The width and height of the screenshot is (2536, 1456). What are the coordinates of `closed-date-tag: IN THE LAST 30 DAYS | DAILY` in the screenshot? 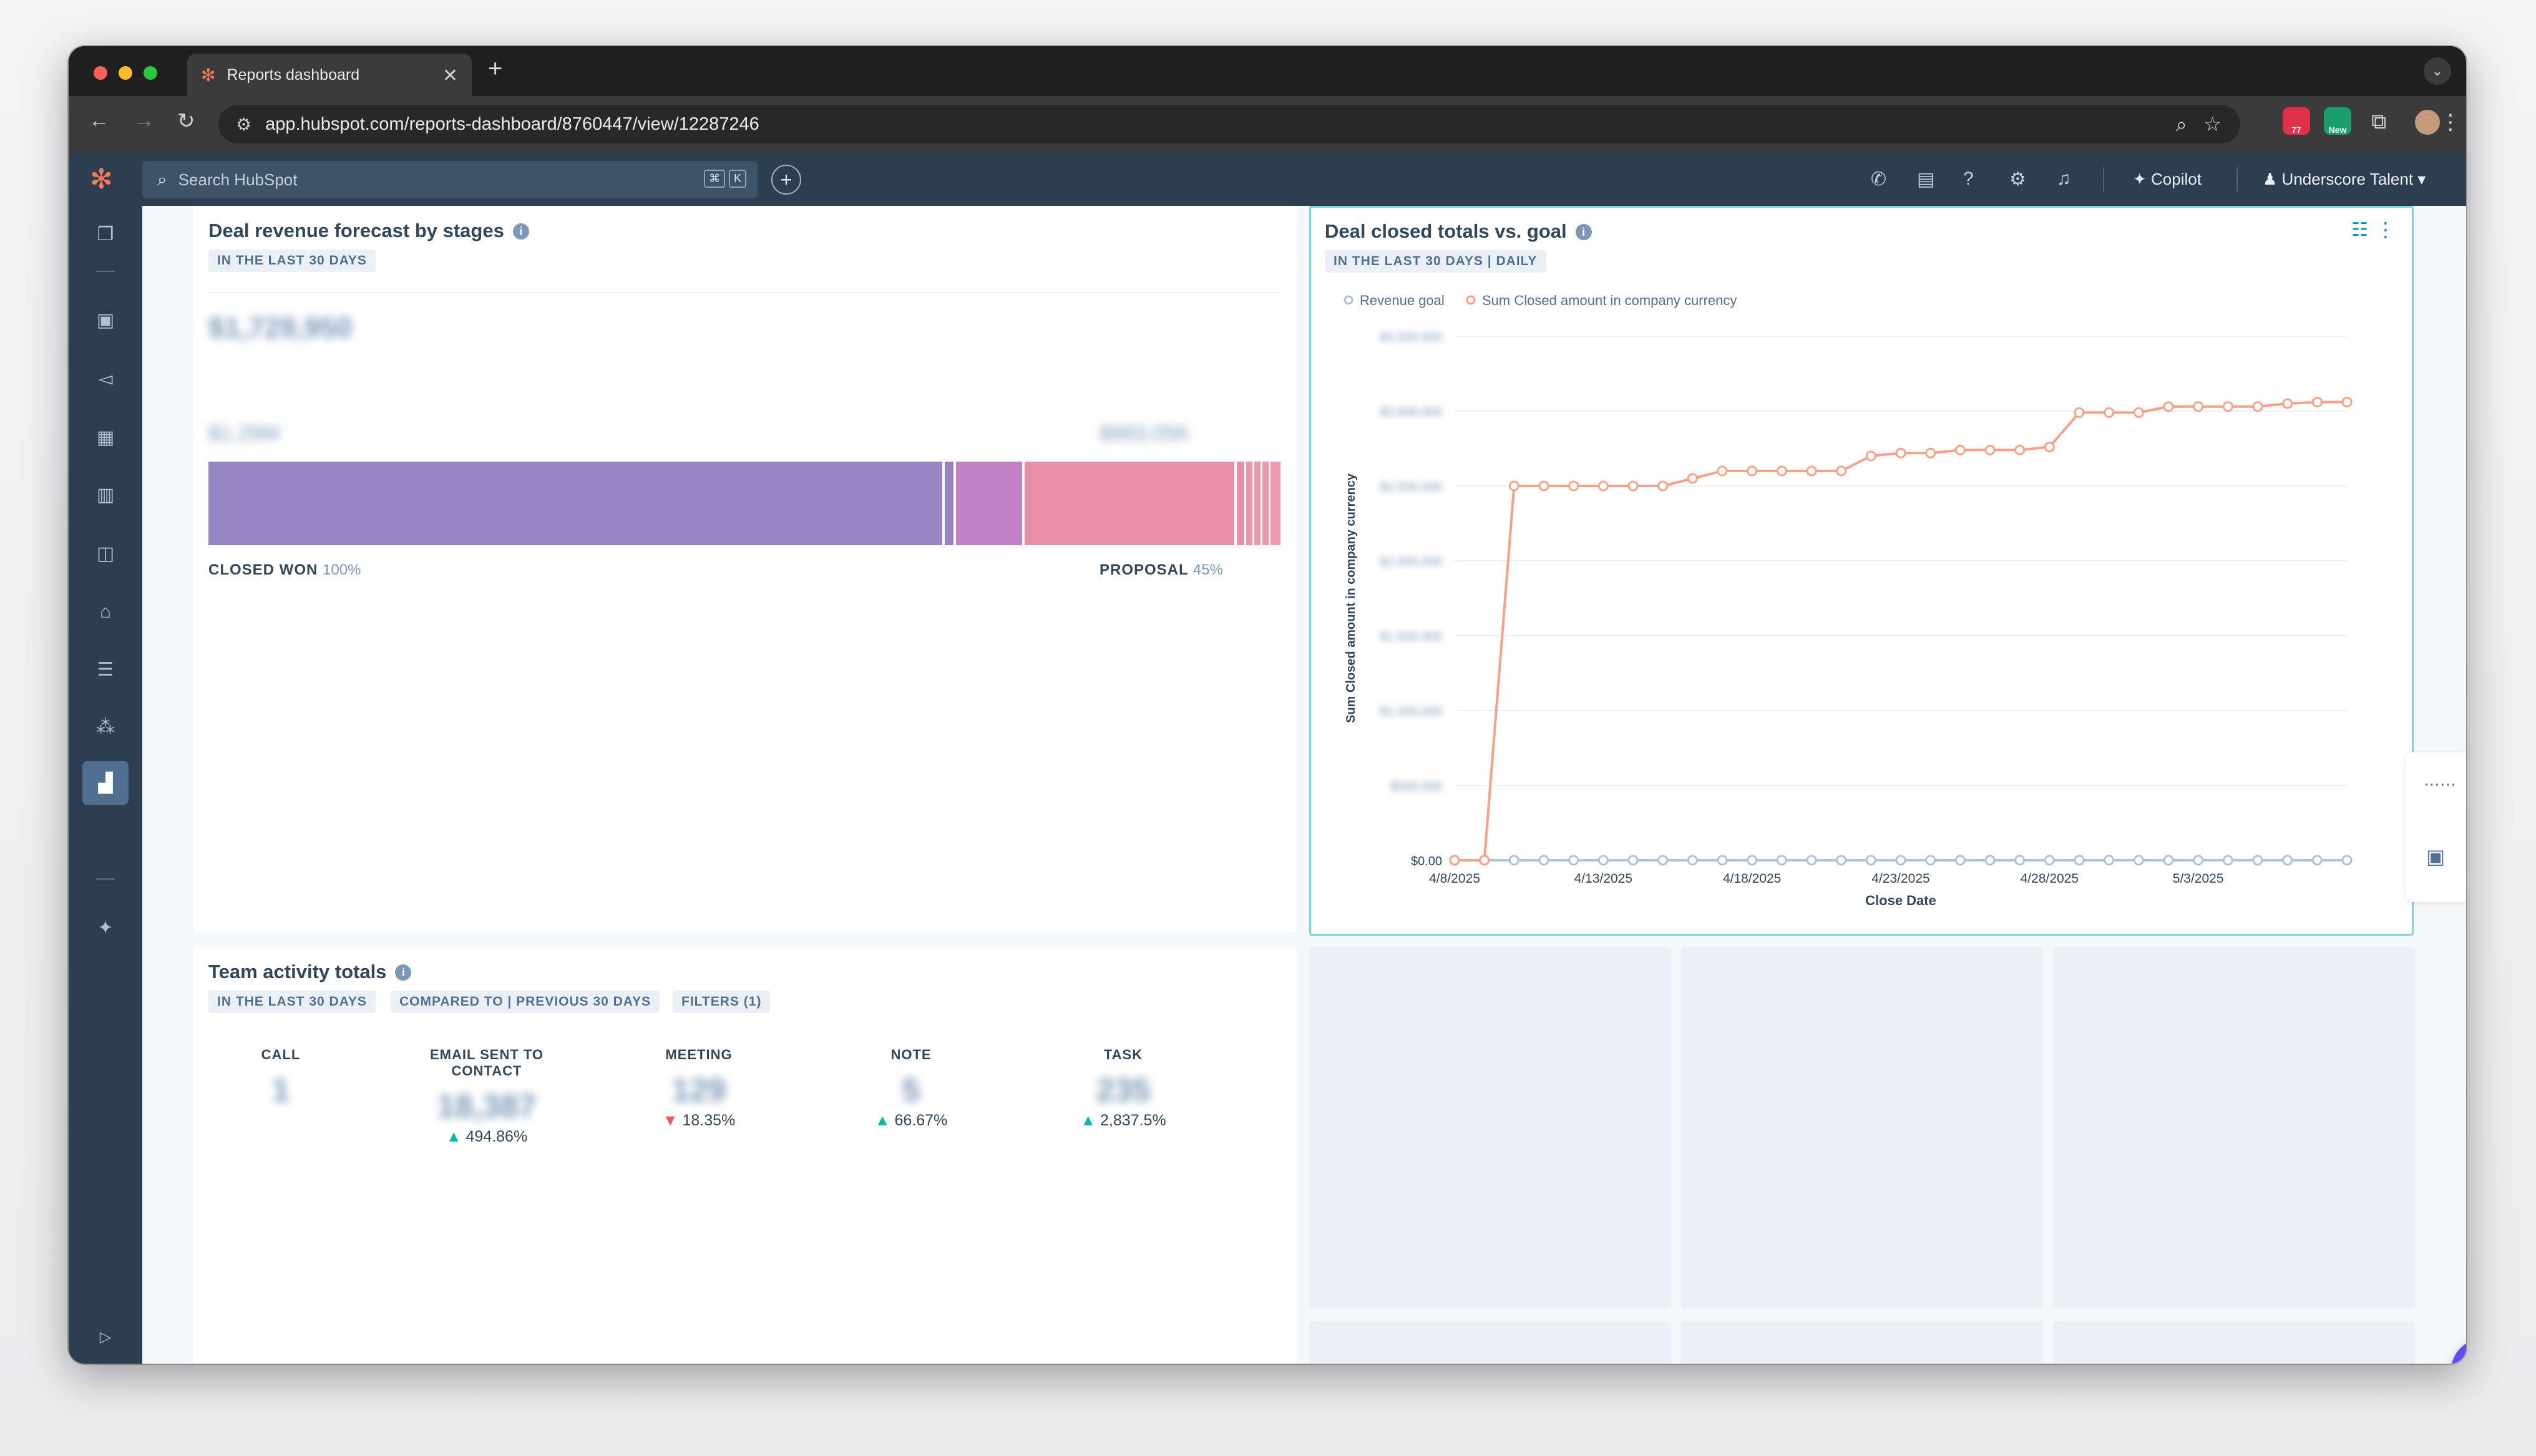 It's located at (1436, 261).